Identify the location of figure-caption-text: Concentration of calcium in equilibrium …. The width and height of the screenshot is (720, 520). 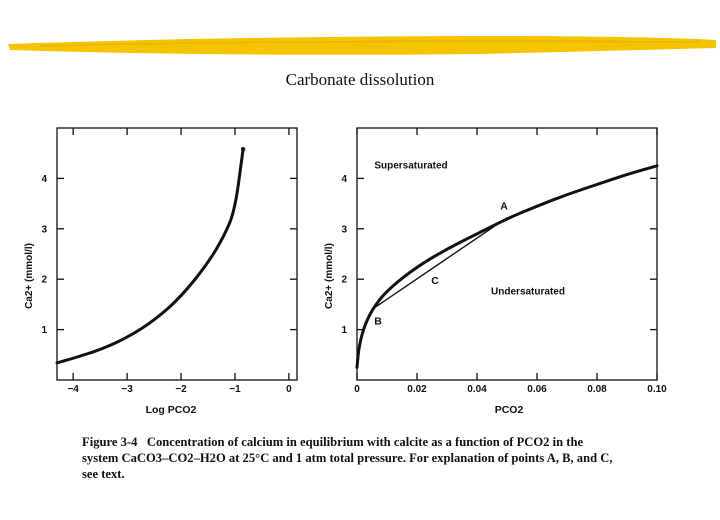
(347, 458).